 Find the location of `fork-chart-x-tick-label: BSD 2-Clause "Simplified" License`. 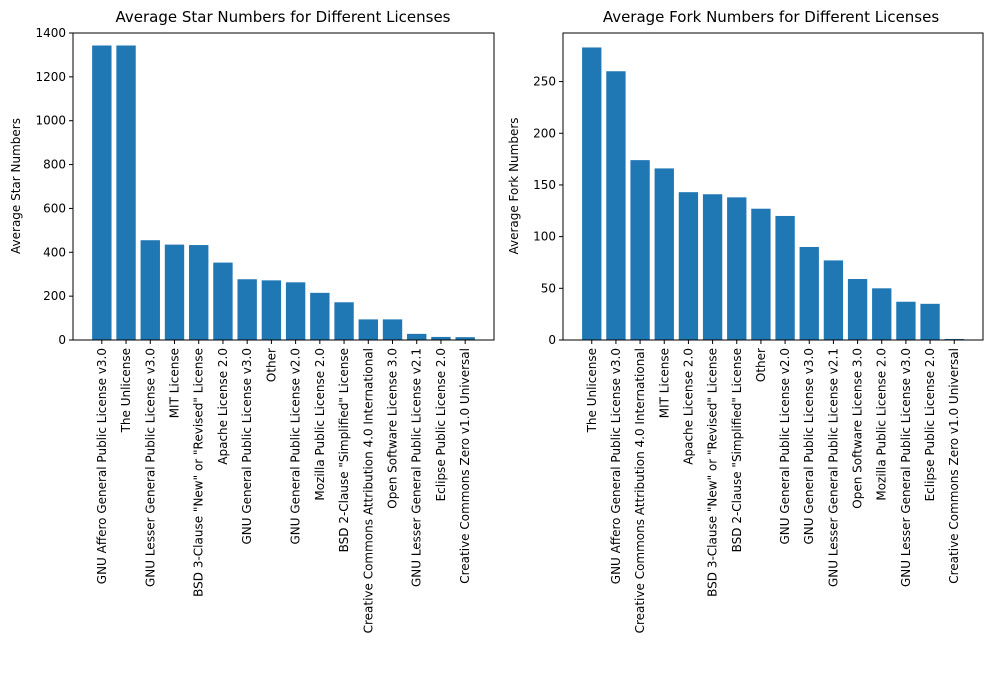

fork-chart-x-tick-label: BSD 2-Clause "Simplified" License is located at coordinates (737, 450).